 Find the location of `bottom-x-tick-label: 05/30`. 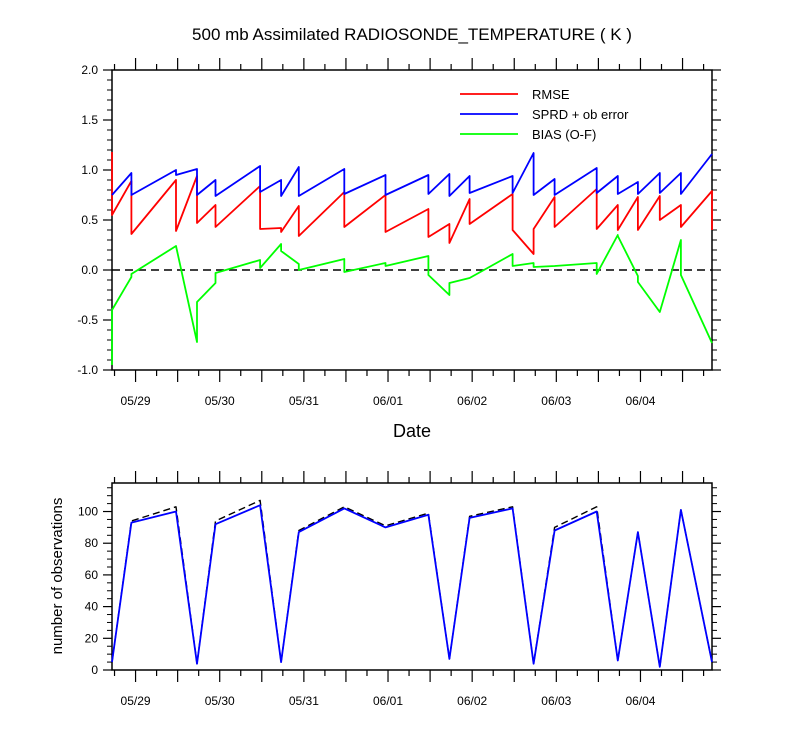

bottom-x-tick-label: 05/30 is located at coordinates (220, 701).